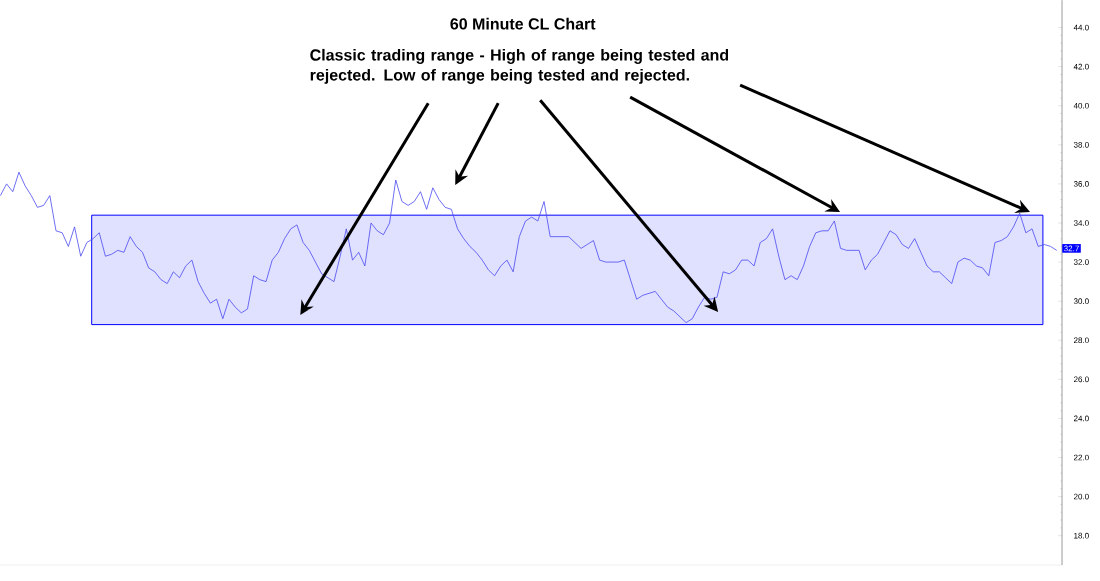 This screenshot has height=581, width=1100. Describe the element at coordinates (1081, 106) in the screenshot. I see `y-tick-label: 40.0` at that location.